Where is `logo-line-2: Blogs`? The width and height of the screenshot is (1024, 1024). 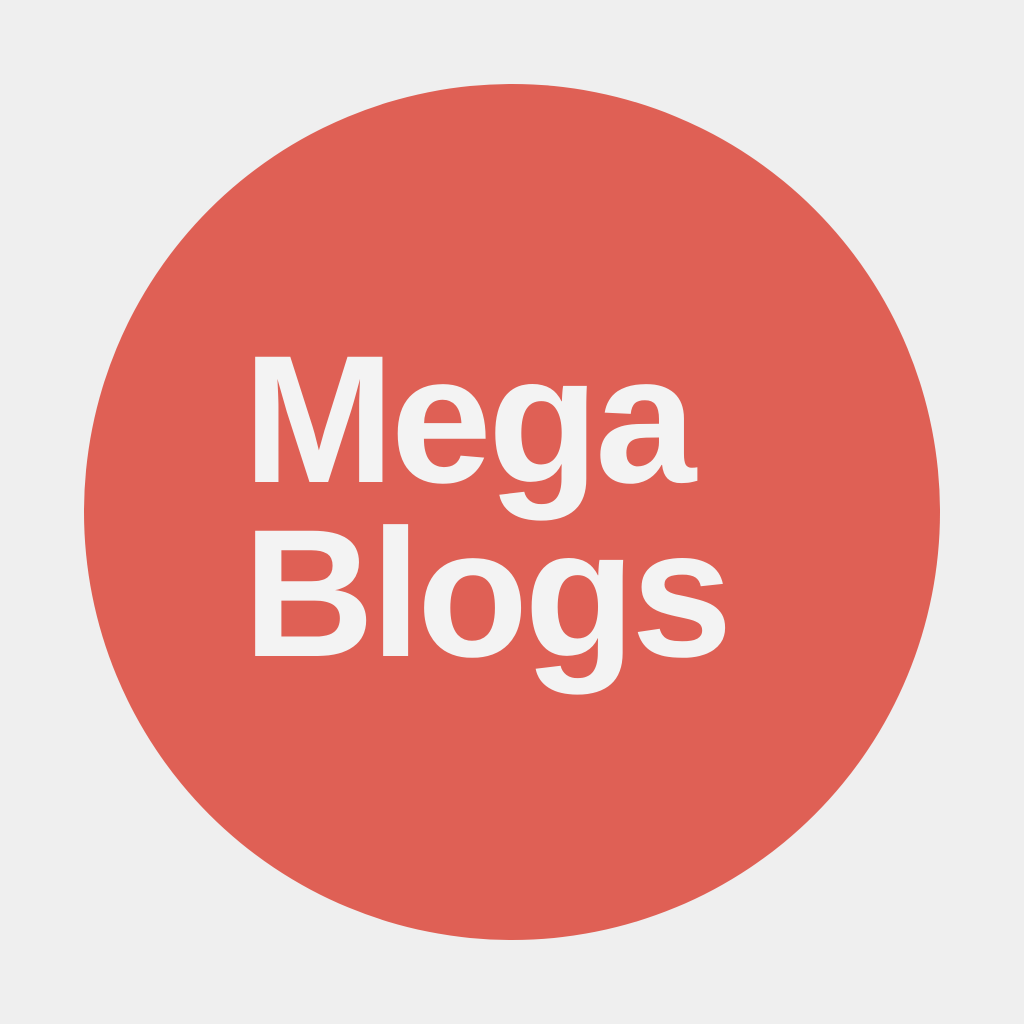 logo-line-2: Blogs is located at coordinates (488, 593).